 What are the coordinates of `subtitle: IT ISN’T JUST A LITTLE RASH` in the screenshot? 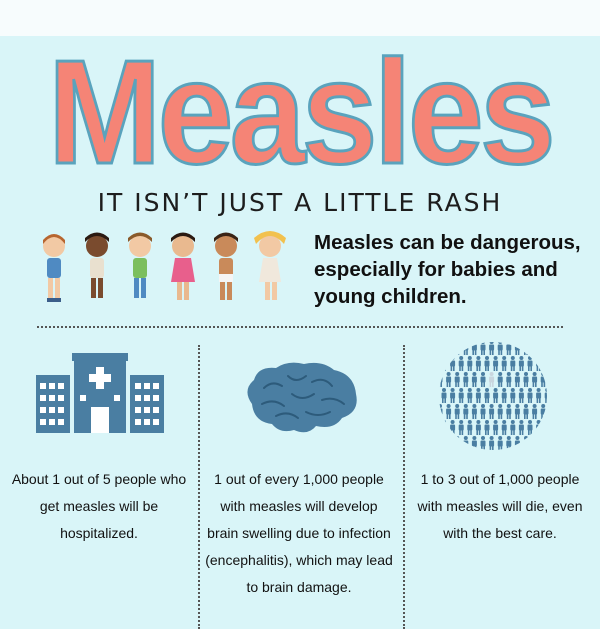 It's located at (300, 202).